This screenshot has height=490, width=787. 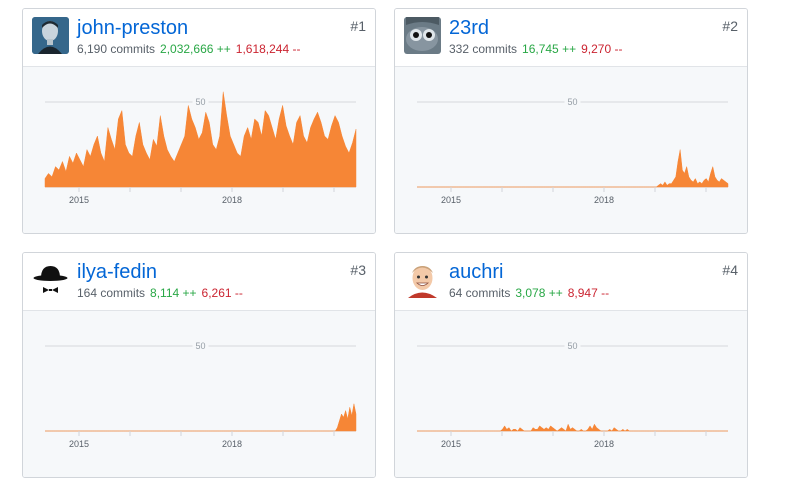 I want to click on rank-badge: #2, so click(x=730, y=26).